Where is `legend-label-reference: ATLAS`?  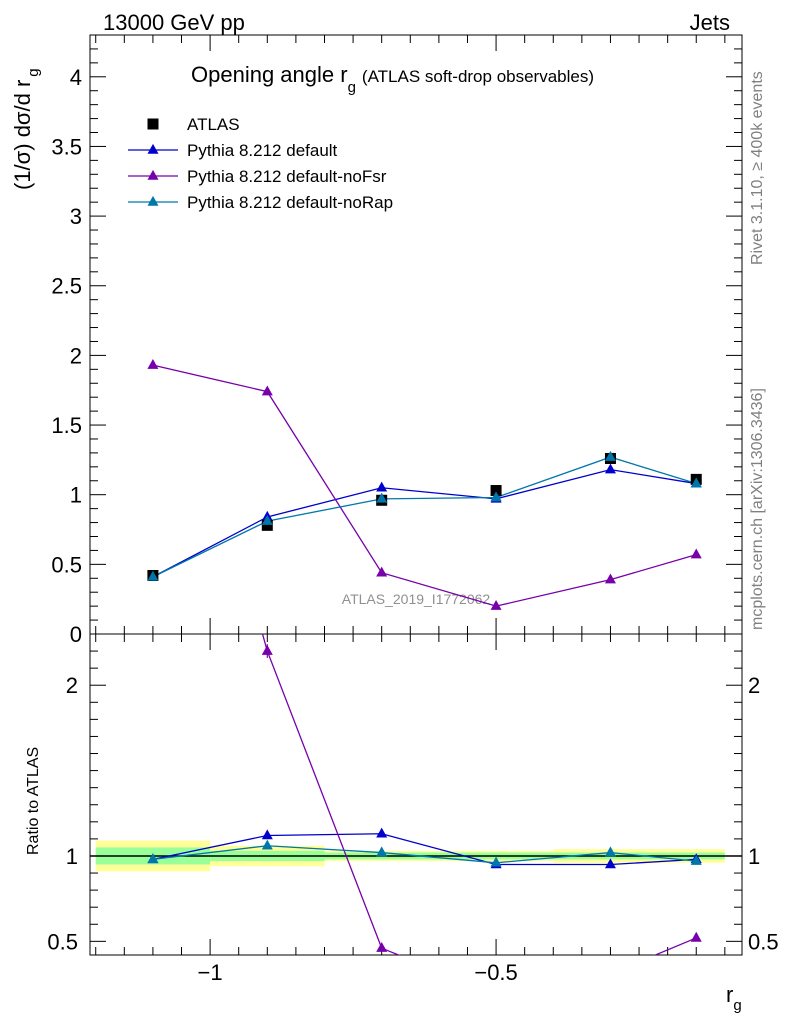
legend-label-reference: ATLAS is located at coordinates (213, 124).